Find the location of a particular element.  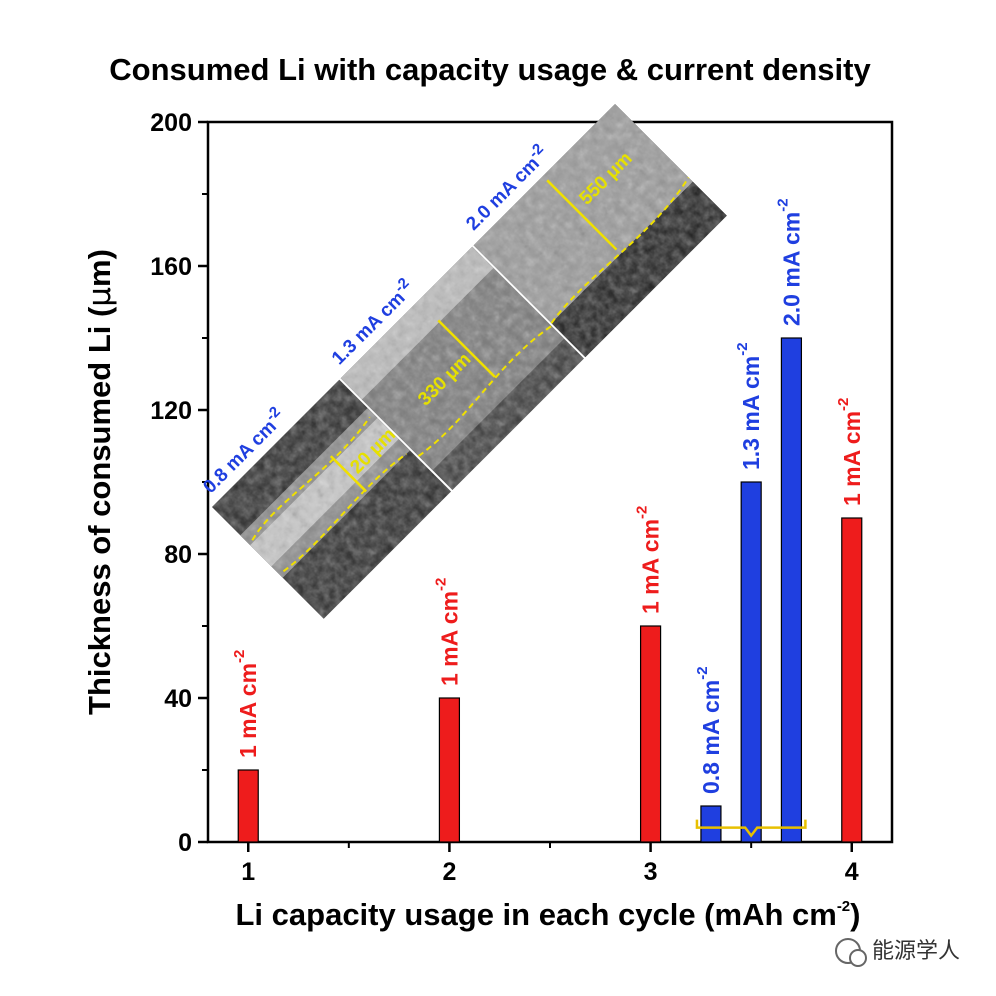

y-tick-label: 0 is located at coordinates (185, 843).